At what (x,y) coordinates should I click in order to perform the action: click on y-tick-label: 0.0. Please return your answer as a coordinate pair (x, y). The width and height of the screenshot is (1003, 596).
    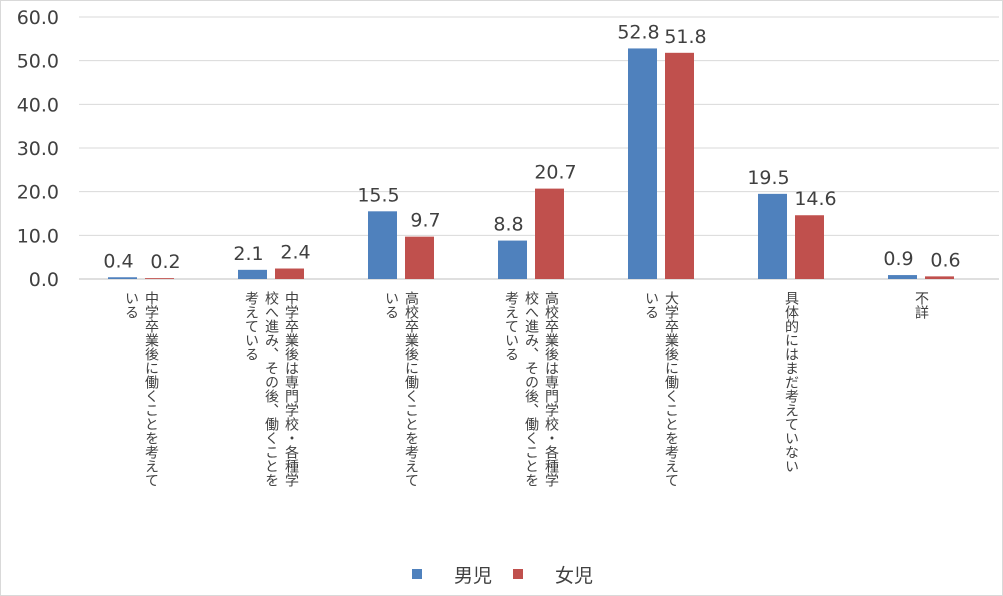
    Looking at the image, I should click on (44, 280).